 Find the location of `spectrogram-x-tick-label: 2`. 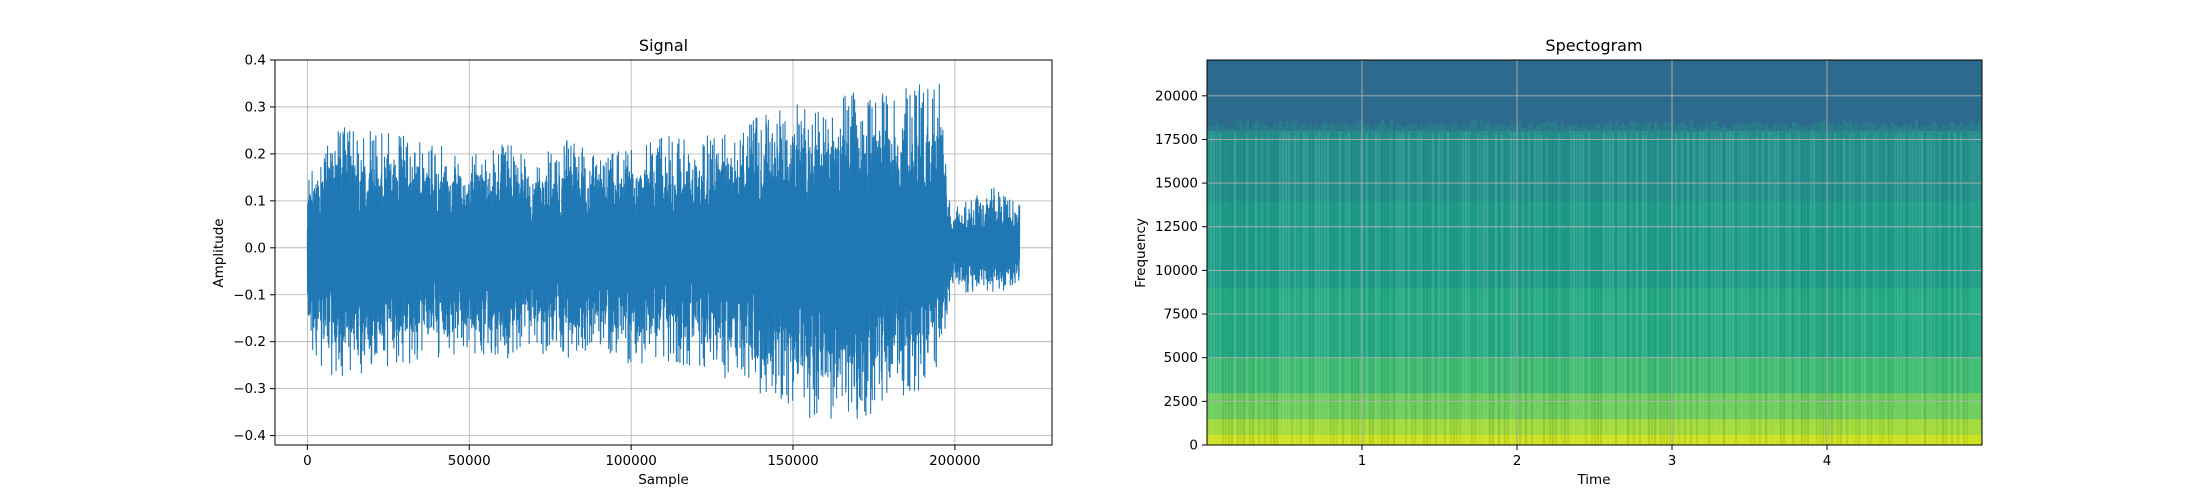

spectrogram-x-tick-label: 2 is located at coordinates (1517, 461).